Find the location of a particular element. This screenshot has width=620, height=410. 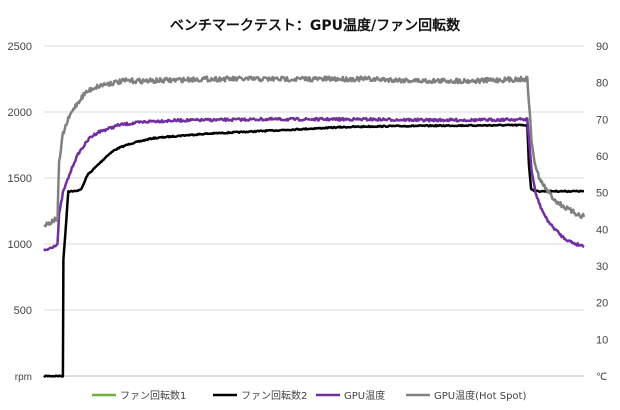

right-tick-label: 40 is located at coordinates (602, 230).